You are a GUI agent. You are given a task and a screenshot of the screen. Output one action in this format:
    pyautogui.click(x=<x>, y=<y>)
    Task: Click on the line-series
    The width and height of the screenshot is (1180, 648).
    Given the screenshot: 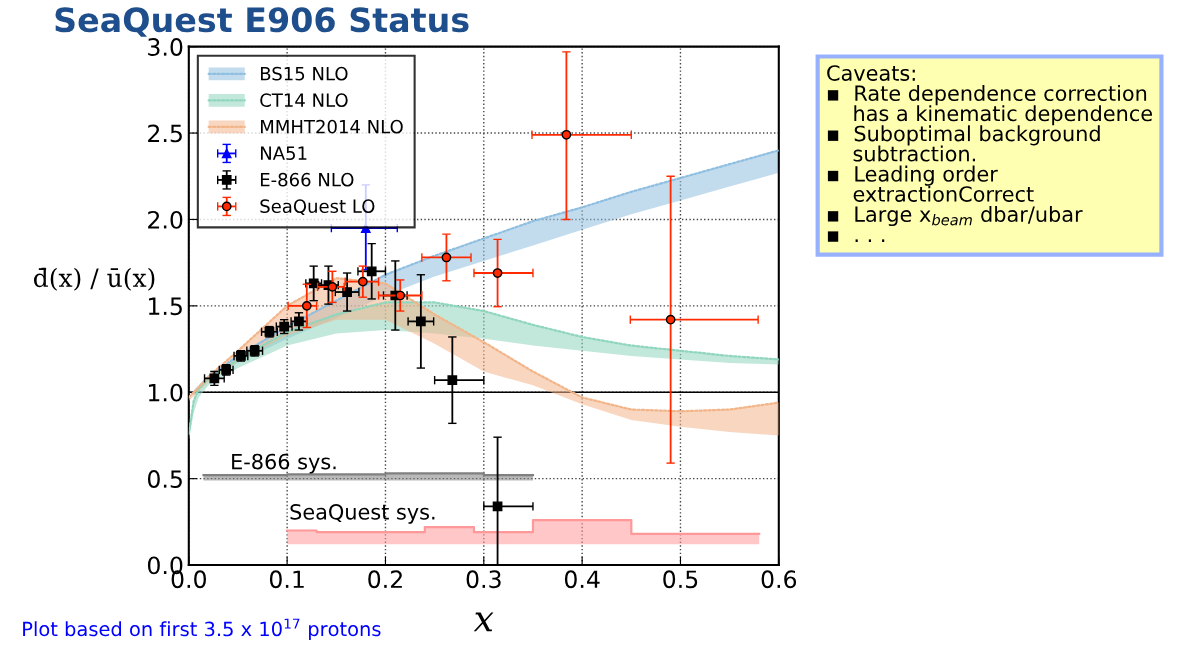 What is the action you would take?
    pyautogui.click(x=483, y=345)
    